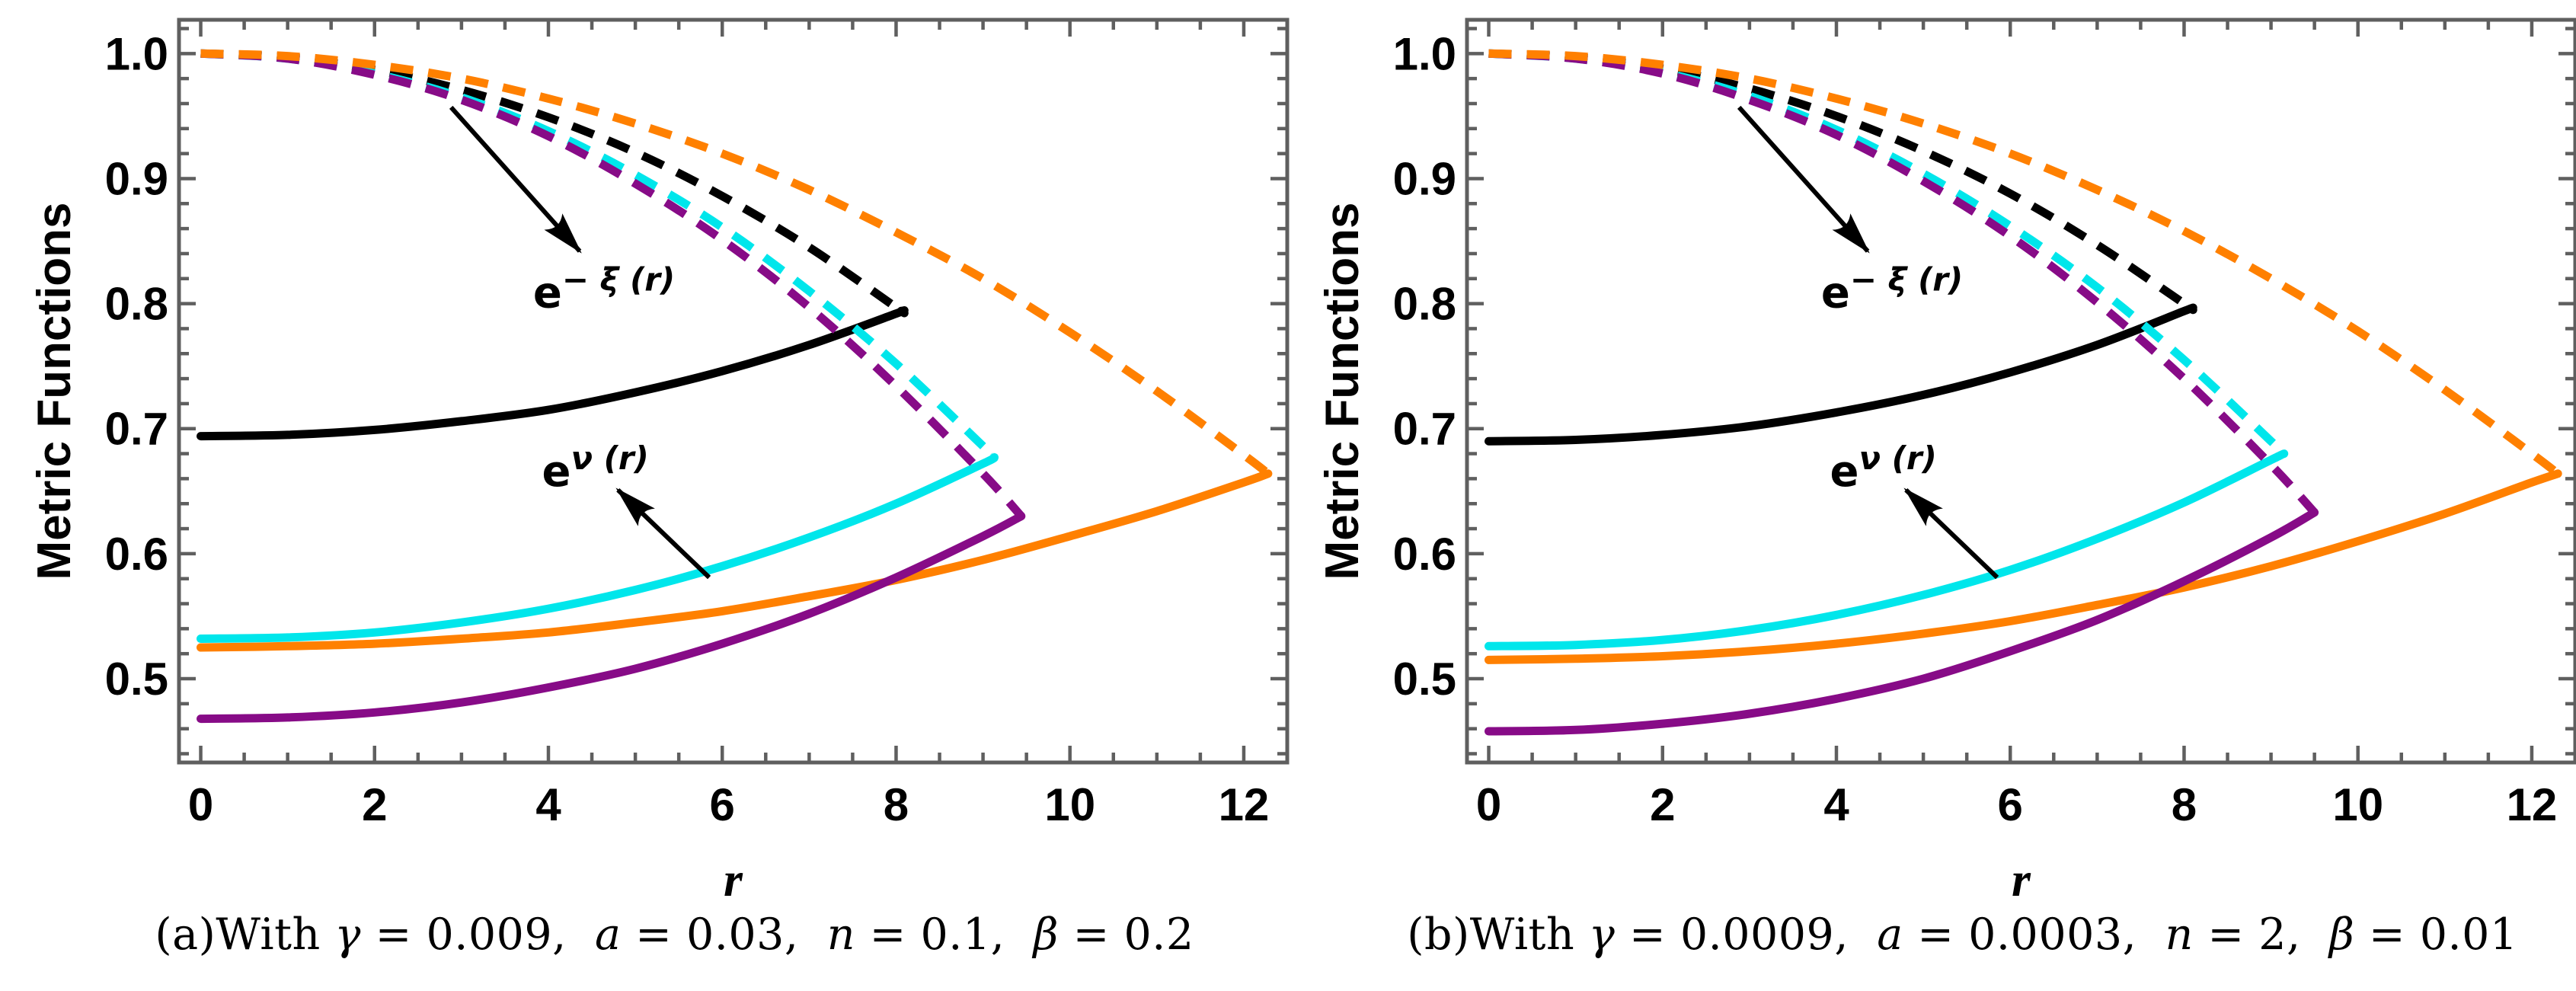 The height and width of the screenshot is (991, 2576). What do you see at coordinates (1498, 934) in the screenshot?
I see `caption-text: (b)With` at bounding box center [1498, 934].